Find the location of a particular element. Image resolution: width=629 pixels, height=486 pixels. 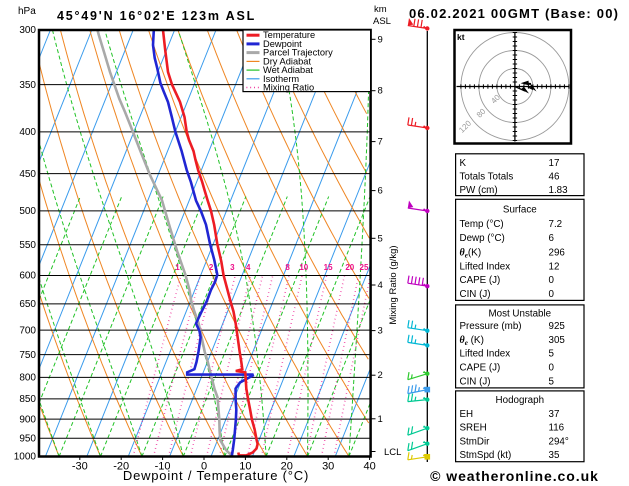

svg-text: θe(K) is located at coordinates (471, 254).